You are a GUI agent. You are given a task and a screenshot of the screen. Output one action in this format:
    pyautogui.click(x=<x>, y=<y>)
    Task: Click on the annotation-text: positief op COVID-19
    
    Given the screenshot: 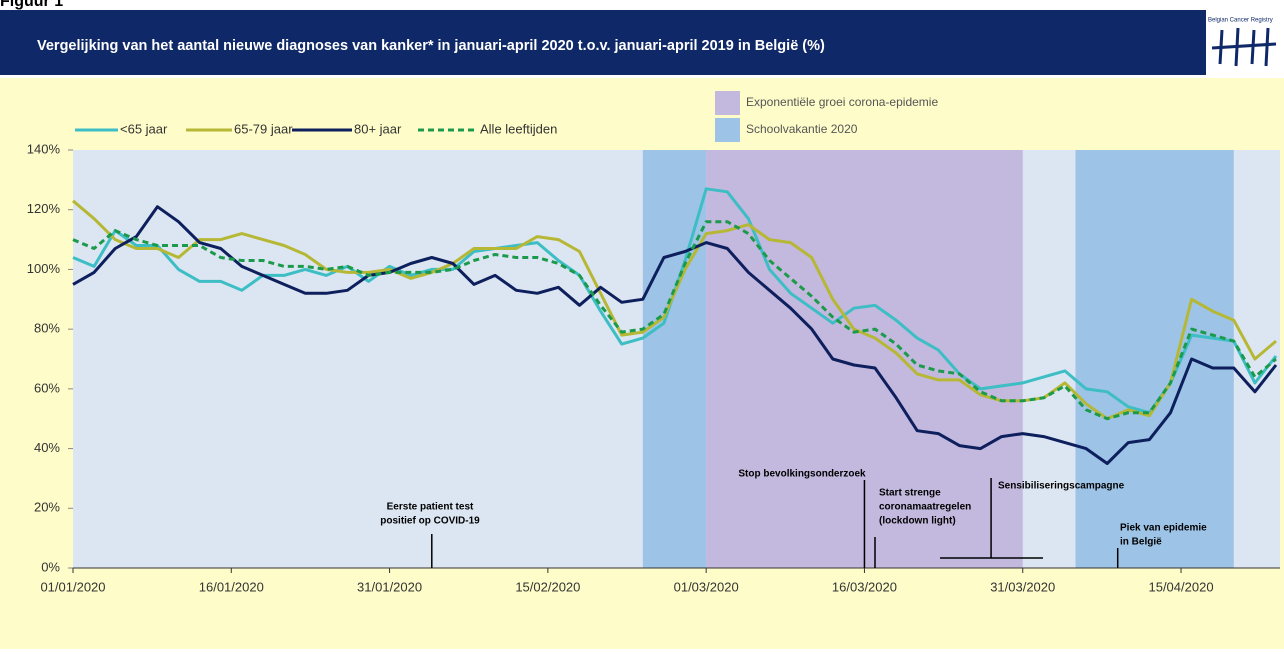 What is the action you would take?
    pyautogui.click(x=430, y=521)
    